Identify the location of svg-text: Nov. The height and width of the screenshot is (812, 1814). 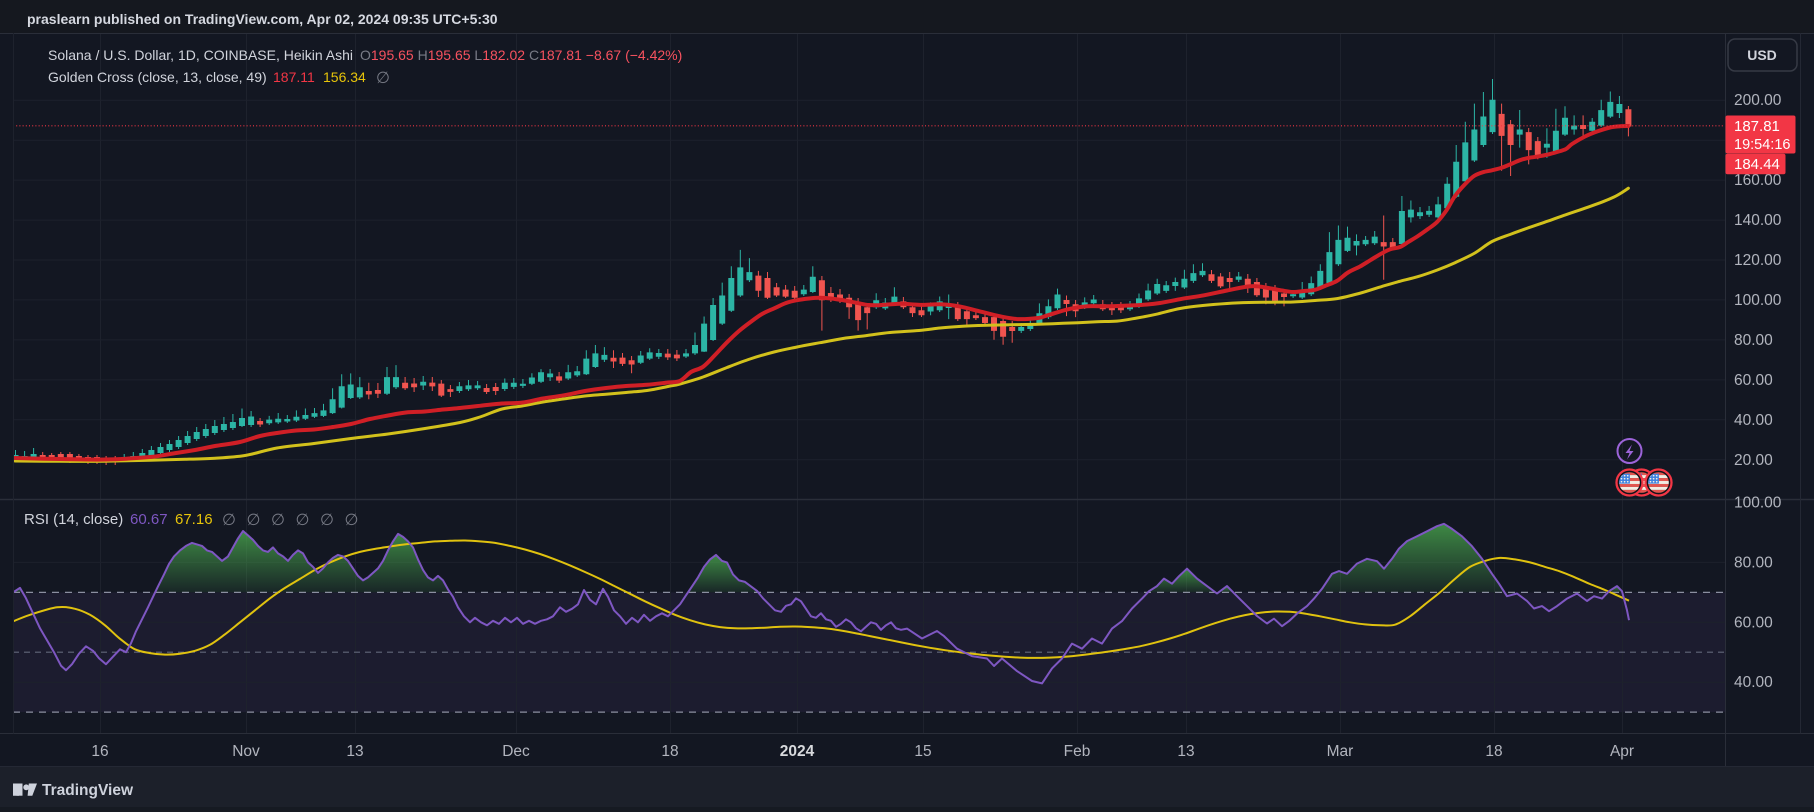
(246, 751).